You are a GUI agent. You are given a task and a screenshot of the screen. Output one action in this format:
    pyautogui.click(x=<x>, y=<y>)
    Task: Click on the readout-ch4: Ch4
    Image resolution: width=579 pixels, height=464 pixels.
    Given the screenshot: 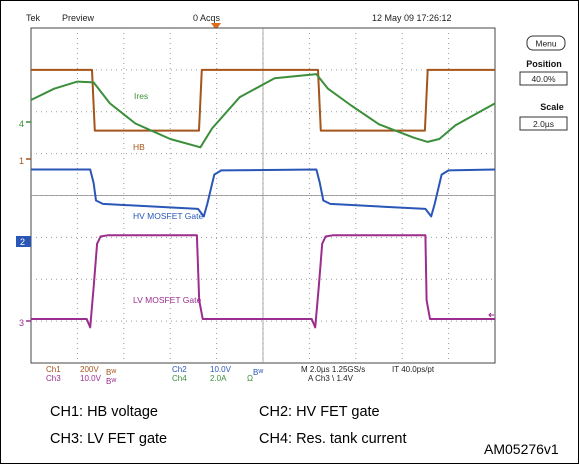 What is the action you would take?
    pyautogui.click(x=179, y=378)
    